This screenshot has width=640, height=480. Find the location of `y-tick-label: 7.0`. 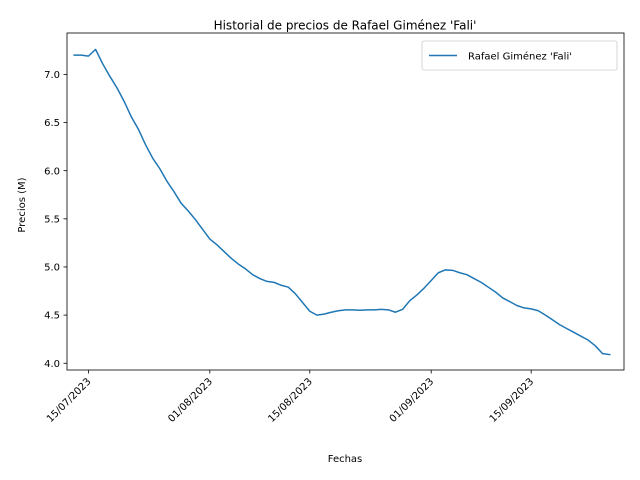

y-tick-label: 7.0 is located at coordinates (52, 75).